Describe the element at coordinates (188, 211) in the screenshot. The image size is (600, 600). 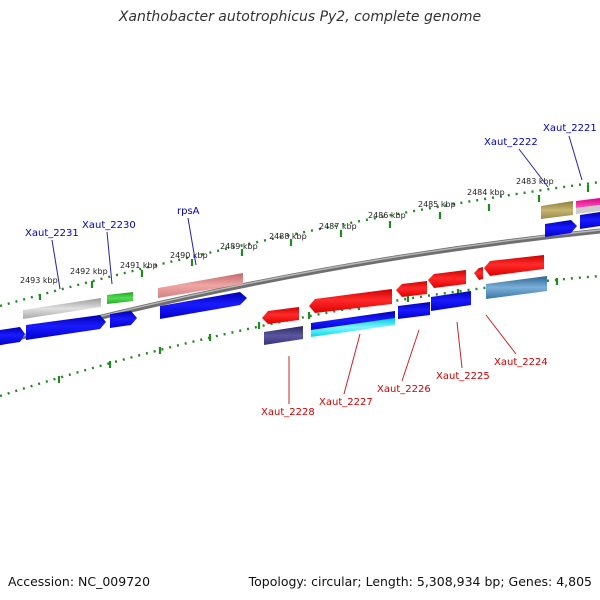
I see `gene-label: rpsA` at that location.